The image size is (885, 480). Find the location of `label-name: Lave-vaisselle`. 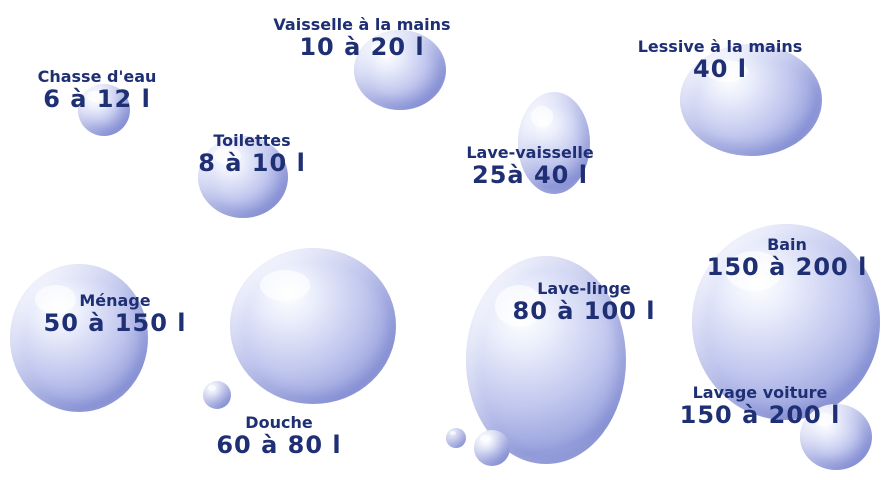

label-name: Lave-vaisselle is located at coordinates (530, 152).